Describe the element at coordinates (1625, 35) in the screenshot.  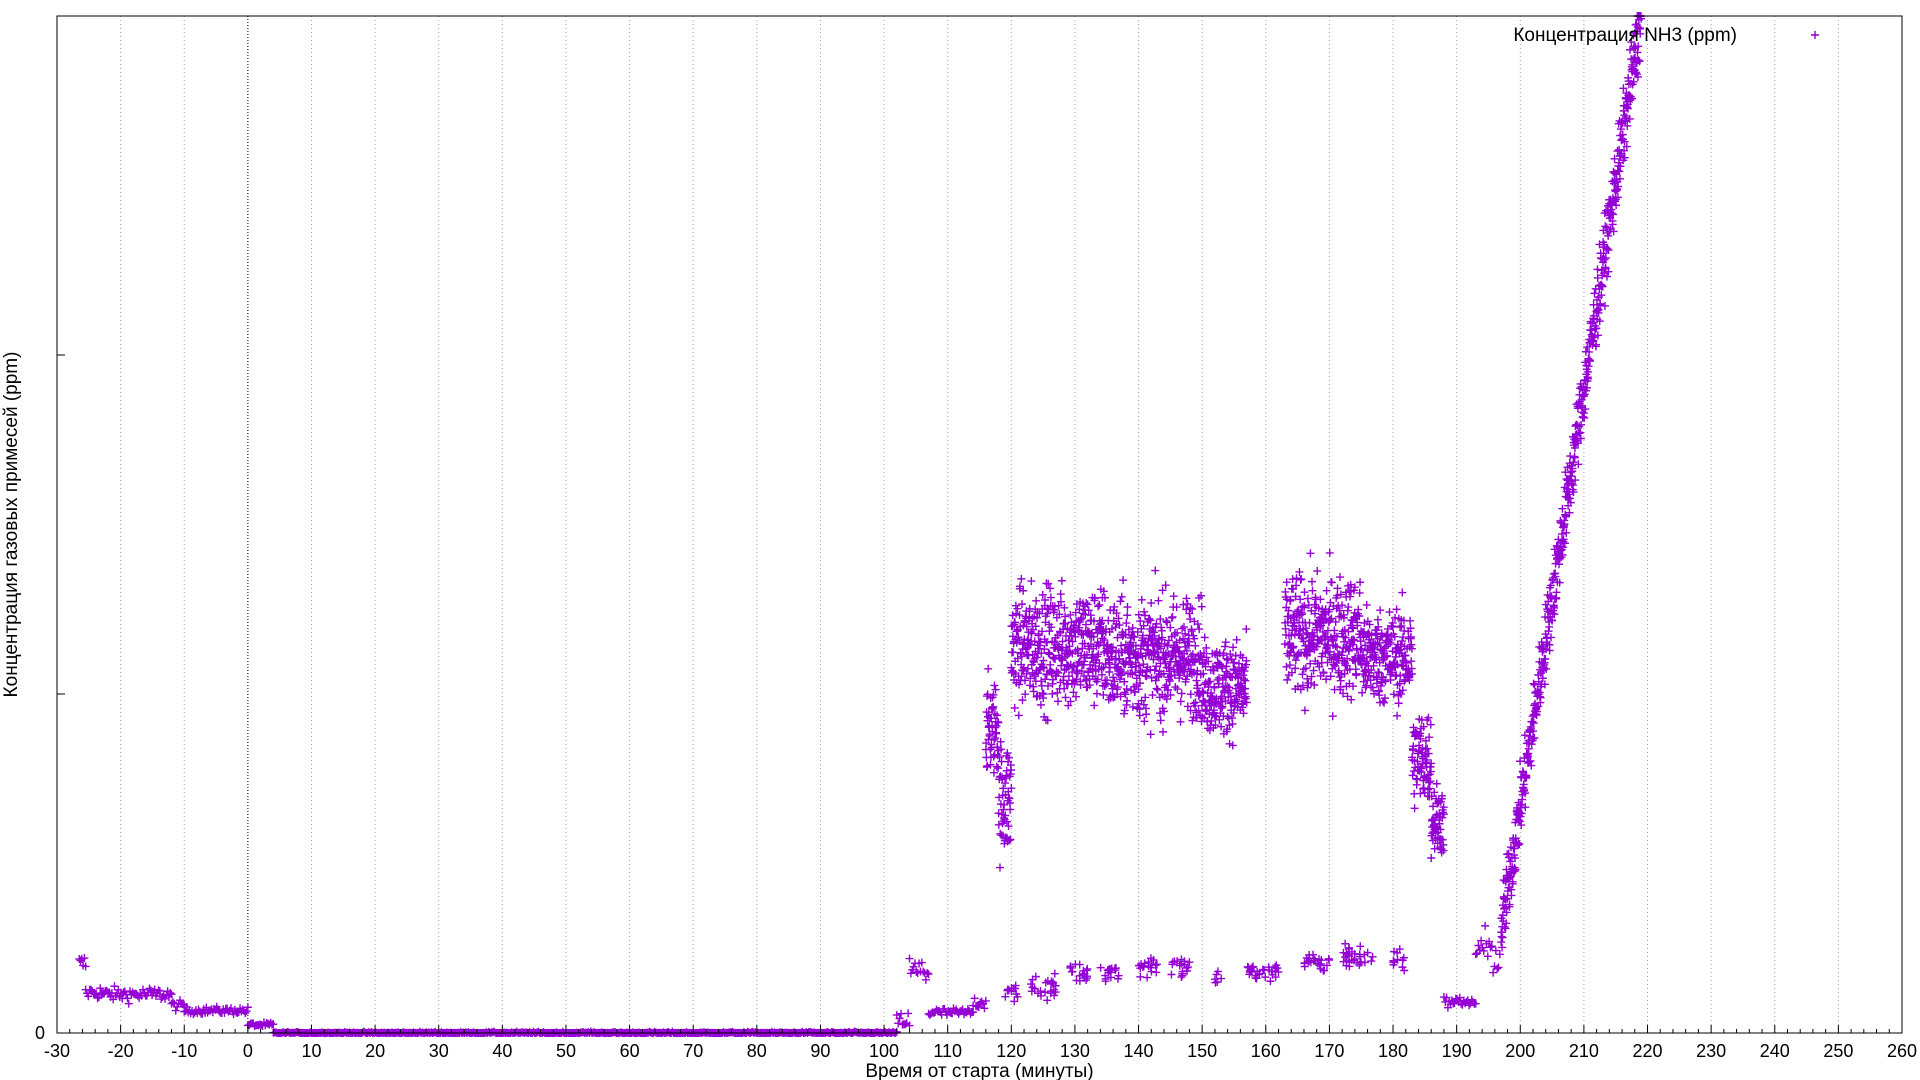
I see `legend-label: Концентрация NH3 (ppm)` at that location.